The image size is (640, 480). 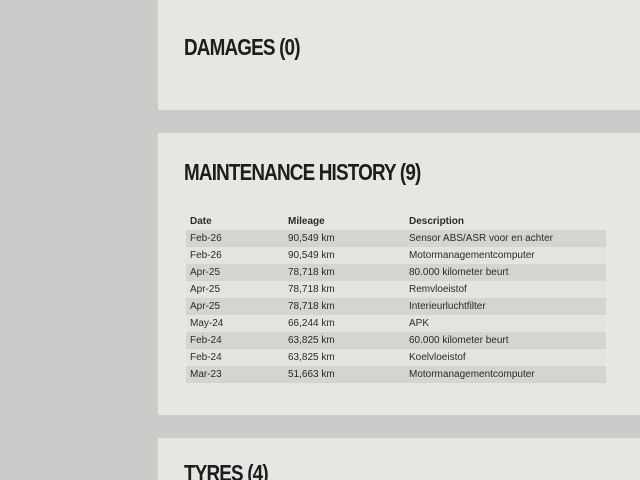 What do you see at coordinates (207, 323) in the screenshot?
I see `cell-date: May-24` at bounding box center [207, 323].